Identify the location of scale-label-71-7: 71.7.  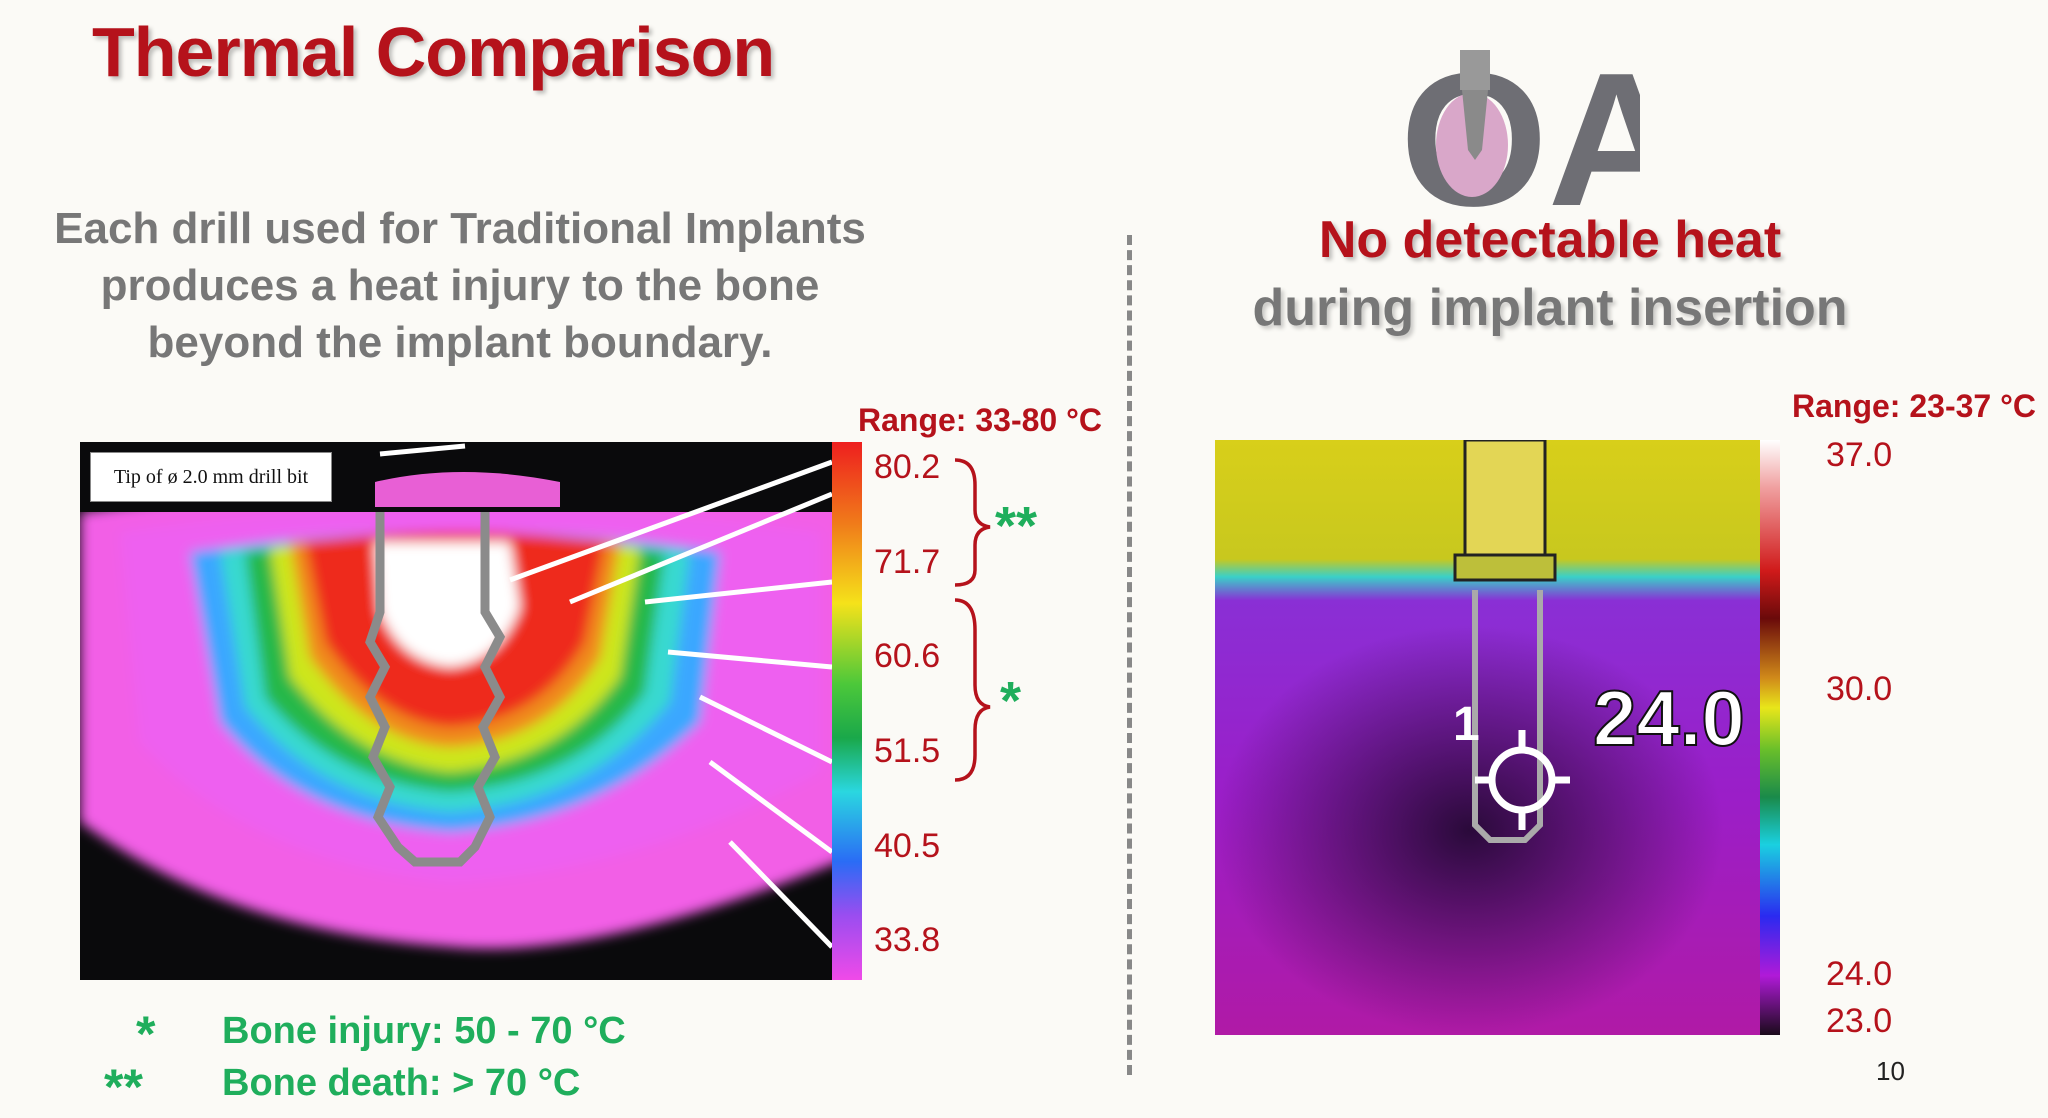
(907, 562).